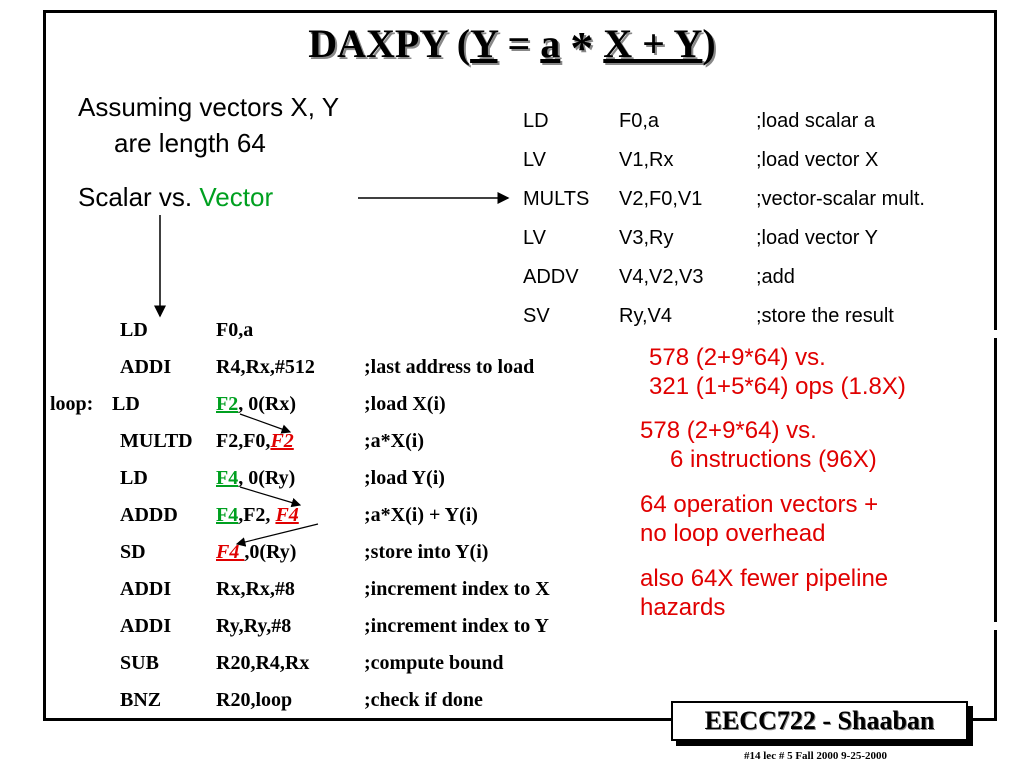 The height and width of the screenshot is (768, 1024). I want to click on assumption-line-2: are length 64, so click(190, 143).